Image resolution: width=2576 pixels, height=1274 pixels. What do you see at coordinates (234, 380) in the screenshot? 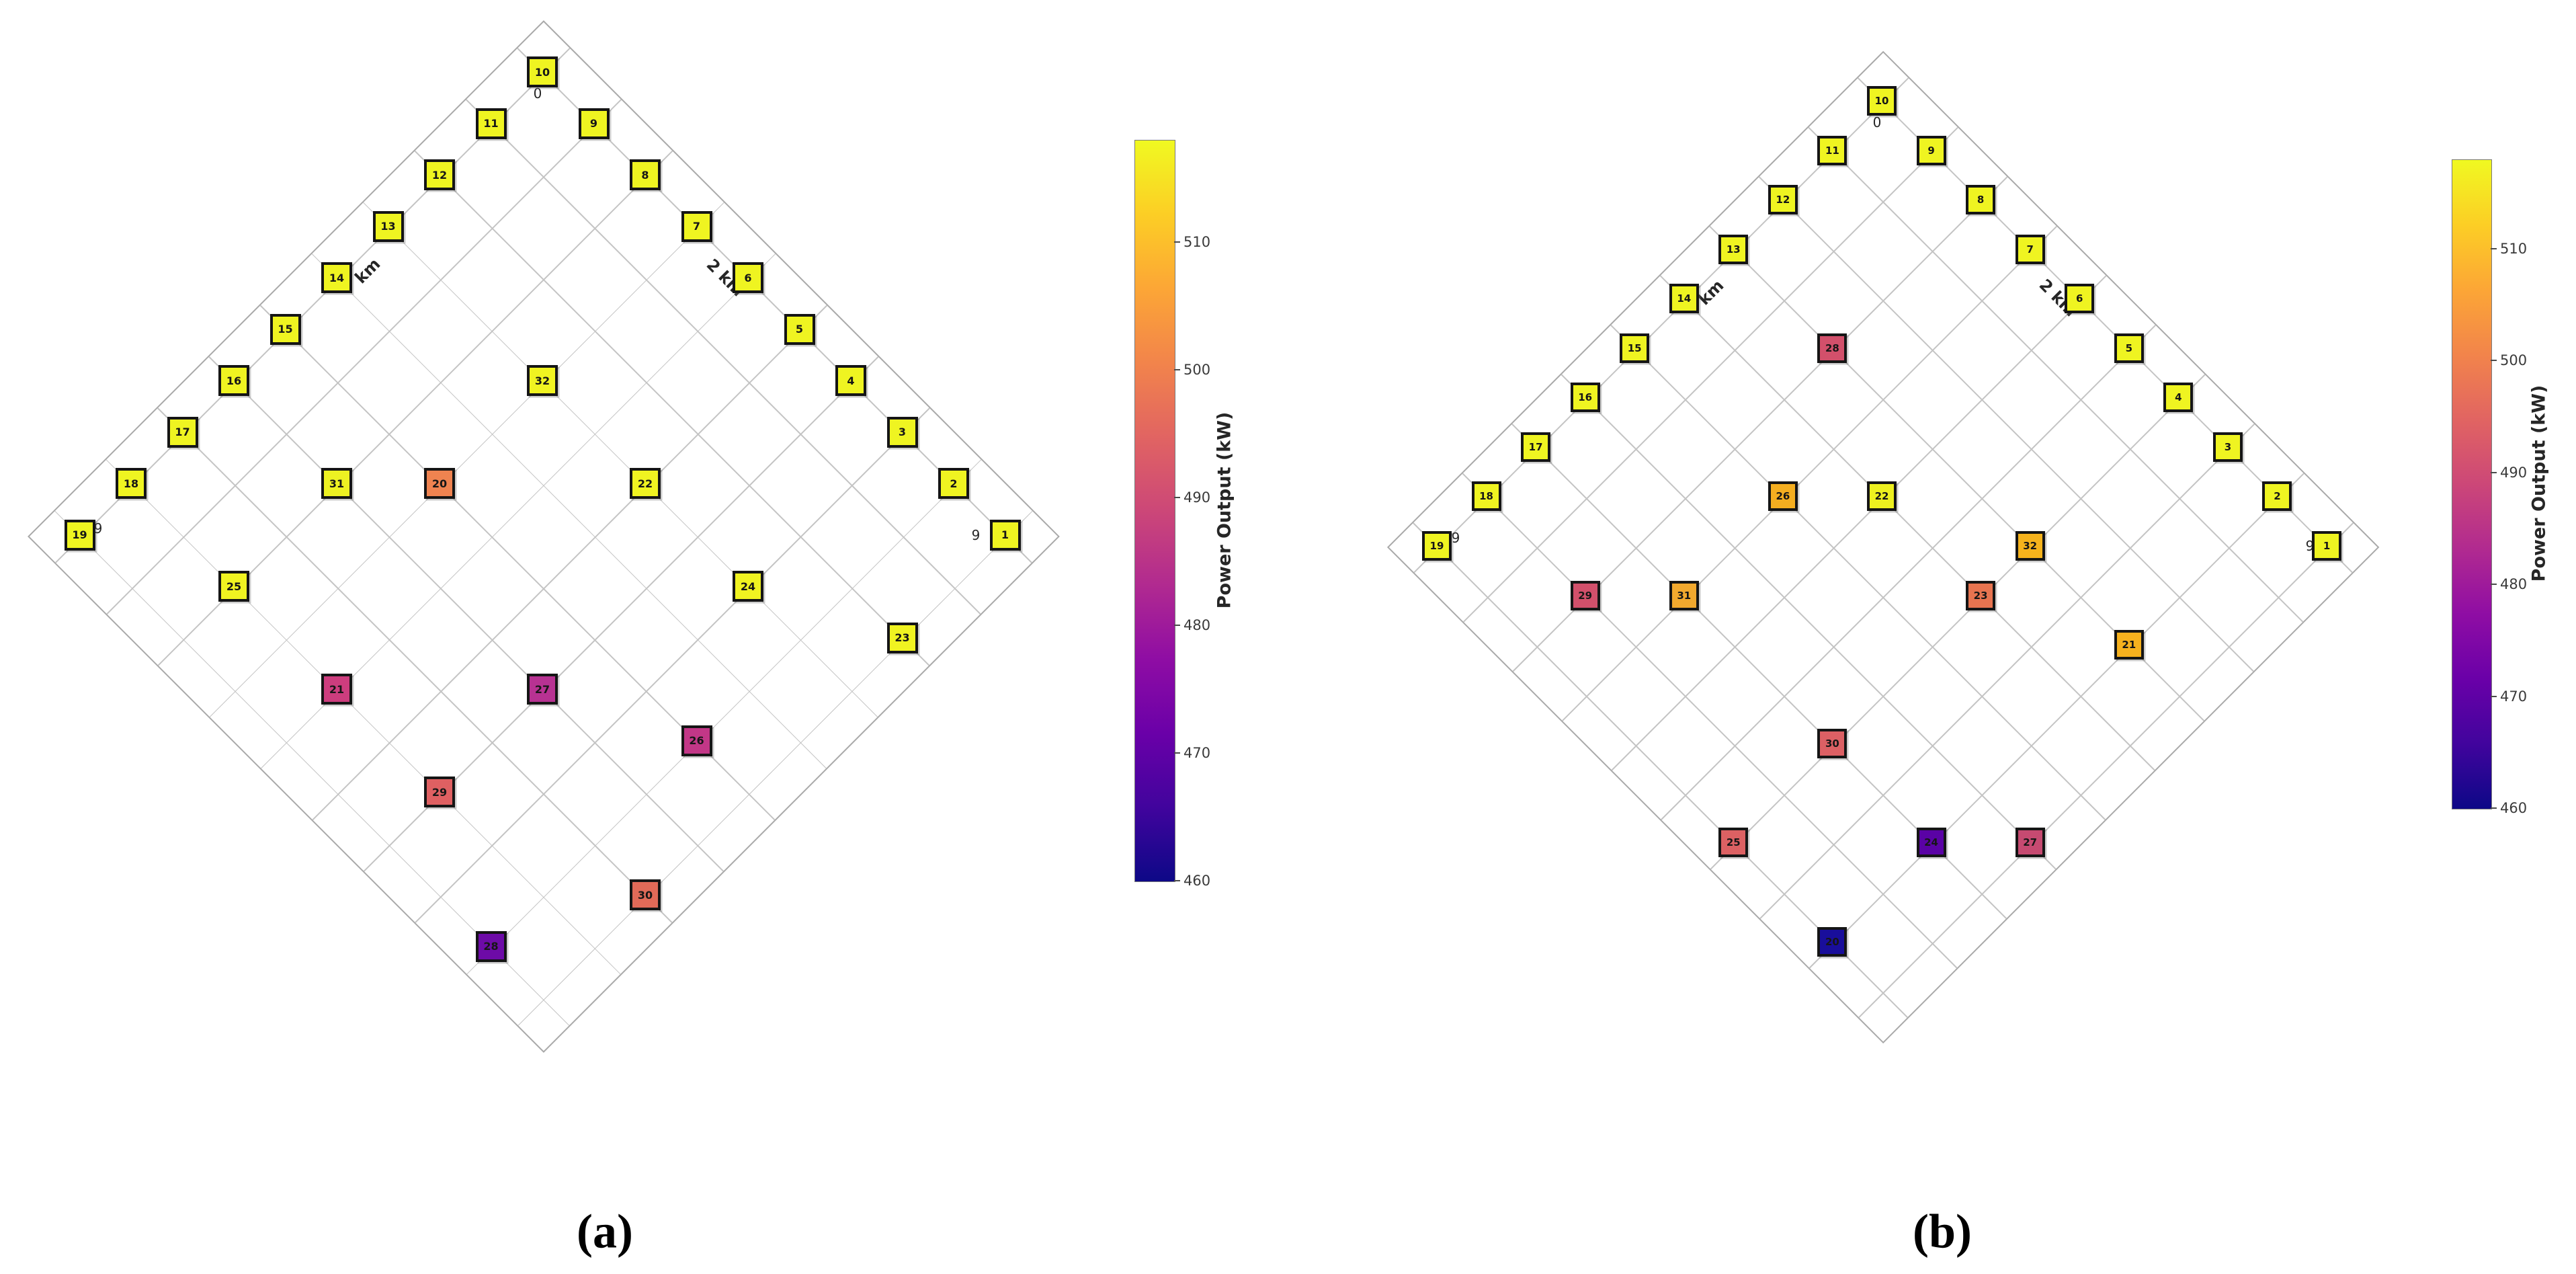
I see `turbine-marker-16: 16` at bounding box center [234, 380].